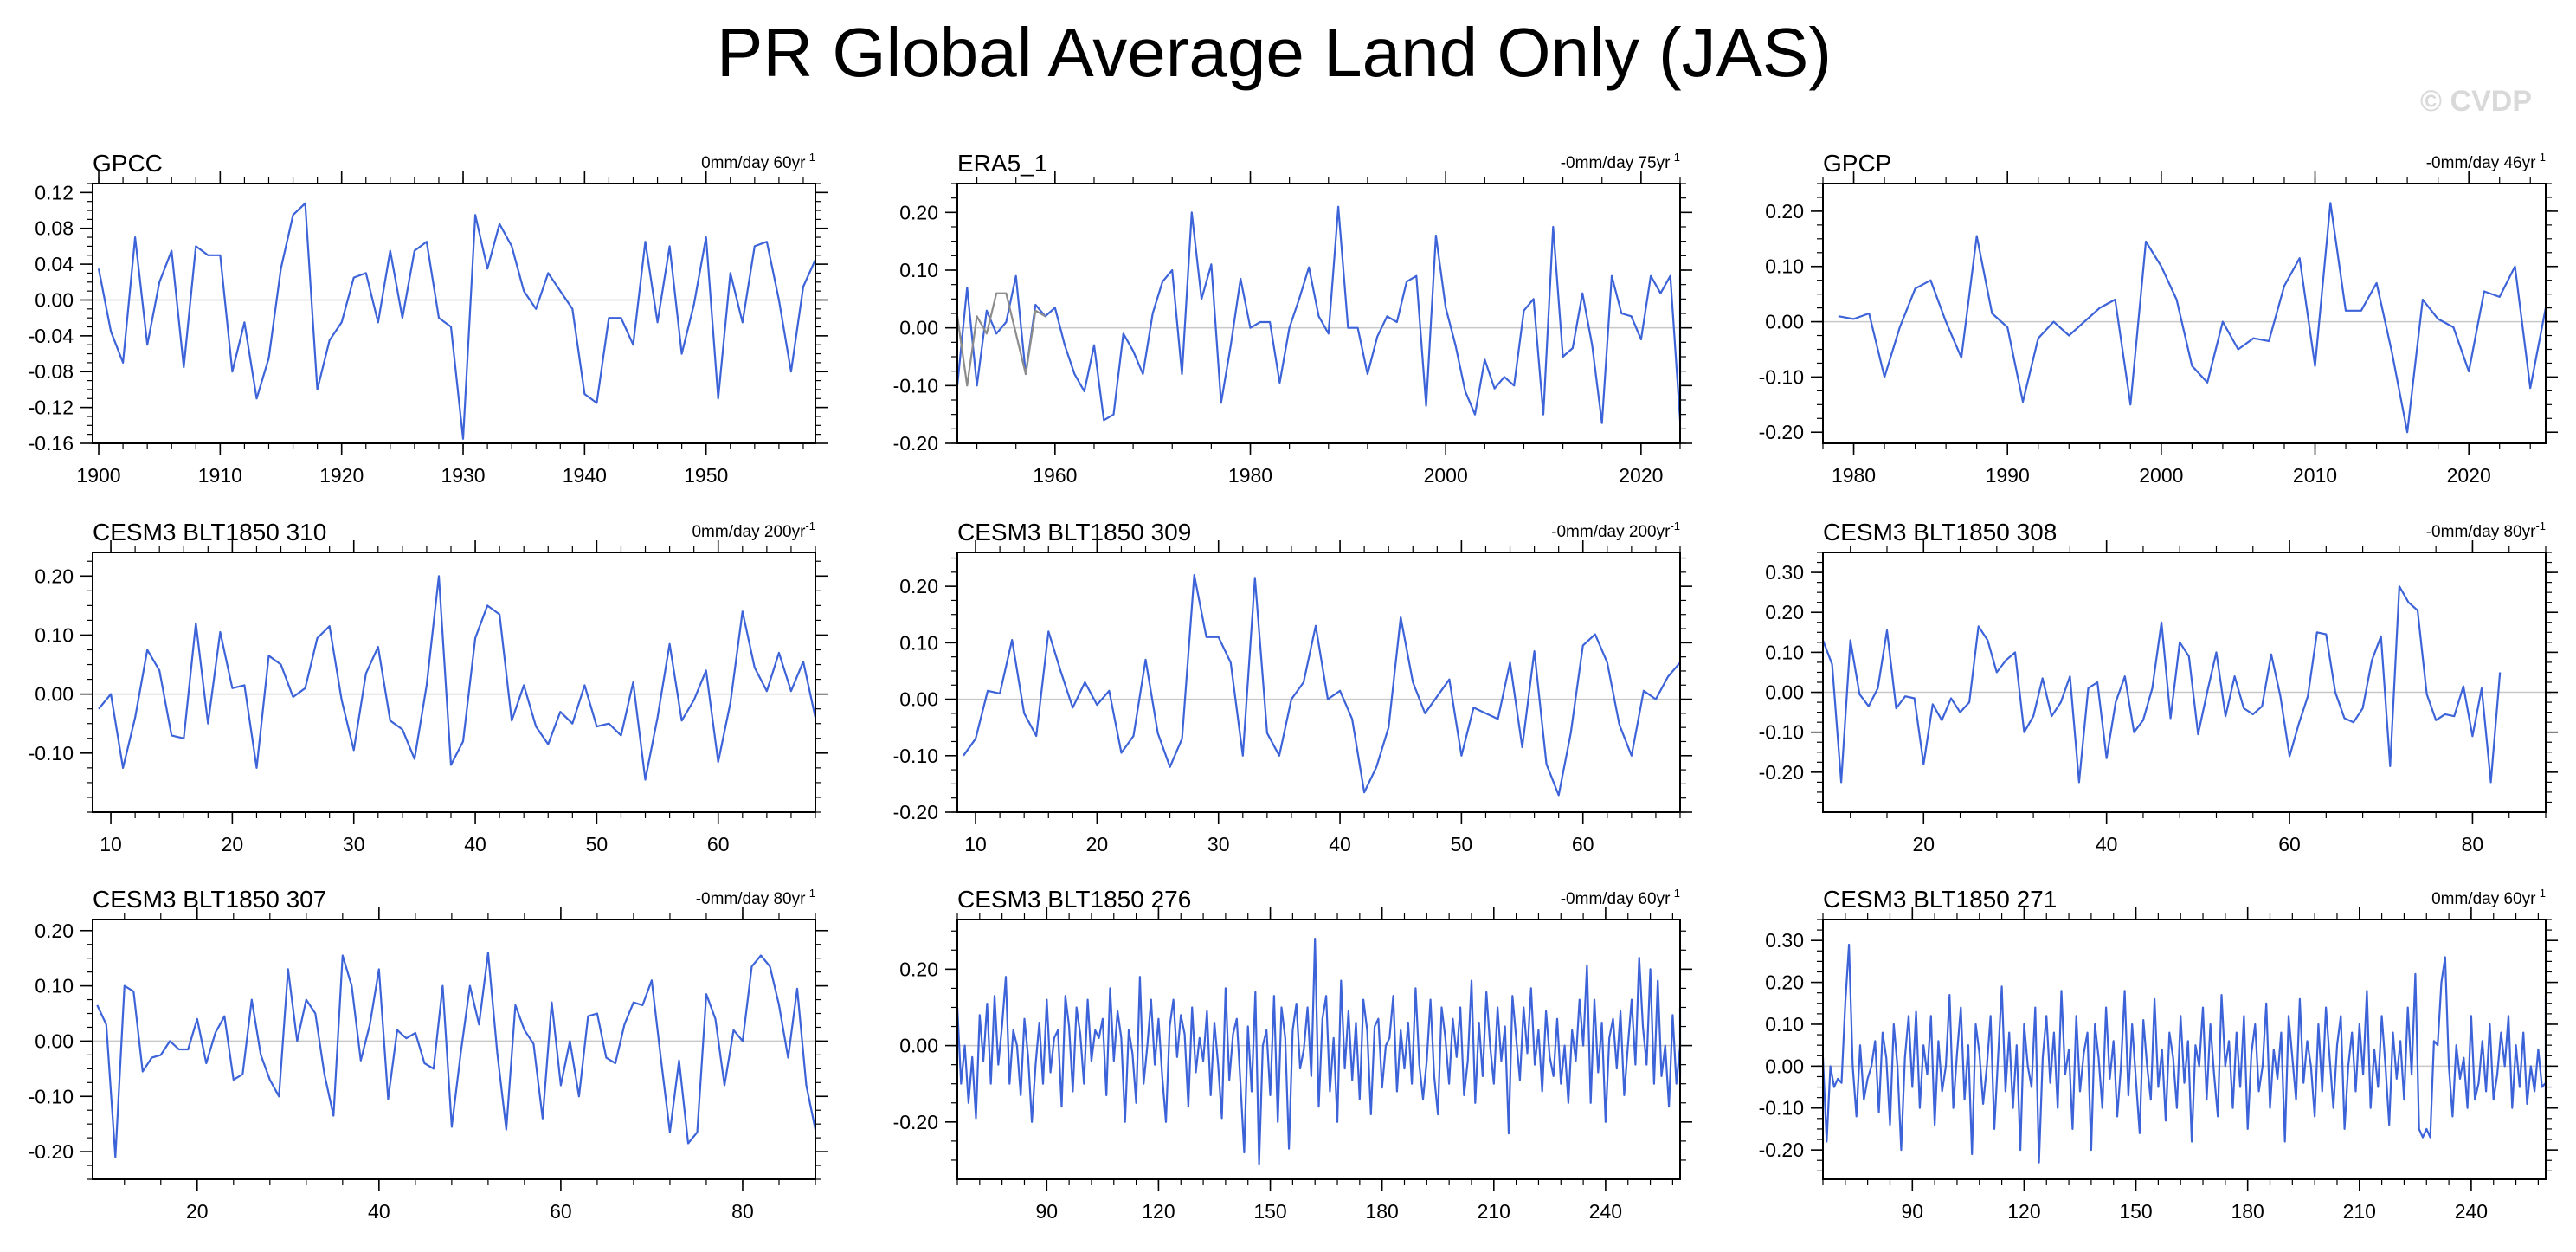 The height and width of the screenshot is (1252, 2576). Describe the element at coordinates (1641, 476) in the screenshot. I see `x-tick-label: 2020` at that location.